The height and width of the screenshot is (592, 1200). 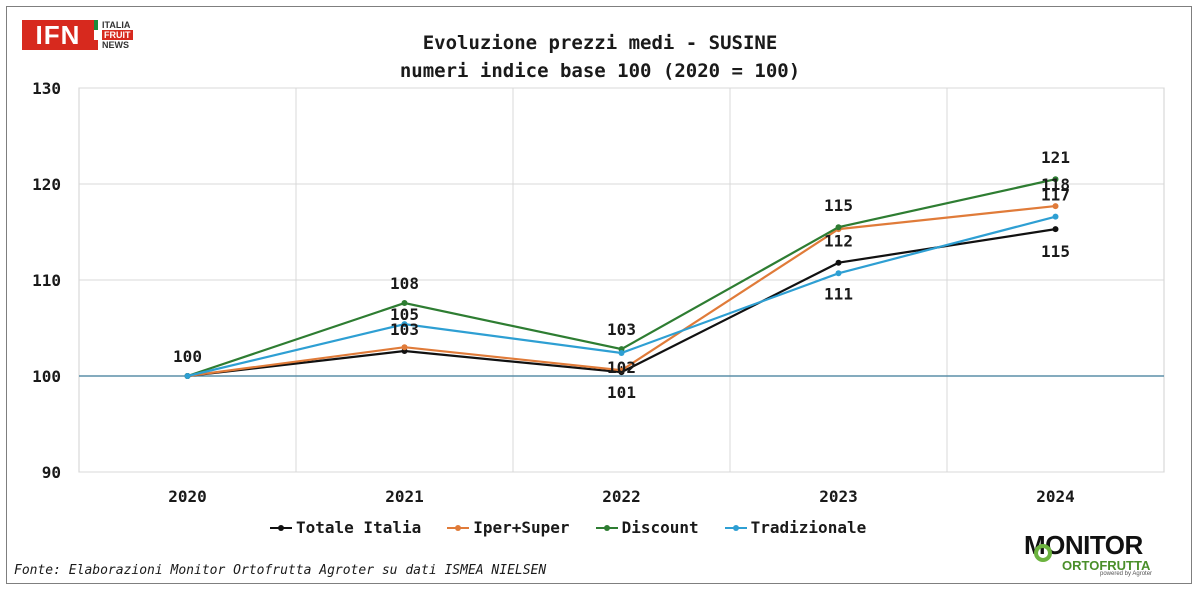 What do you see at coordinates (404, 314) in the screenshot?
I see `data-label: 105` at bounding box center [404, 314].